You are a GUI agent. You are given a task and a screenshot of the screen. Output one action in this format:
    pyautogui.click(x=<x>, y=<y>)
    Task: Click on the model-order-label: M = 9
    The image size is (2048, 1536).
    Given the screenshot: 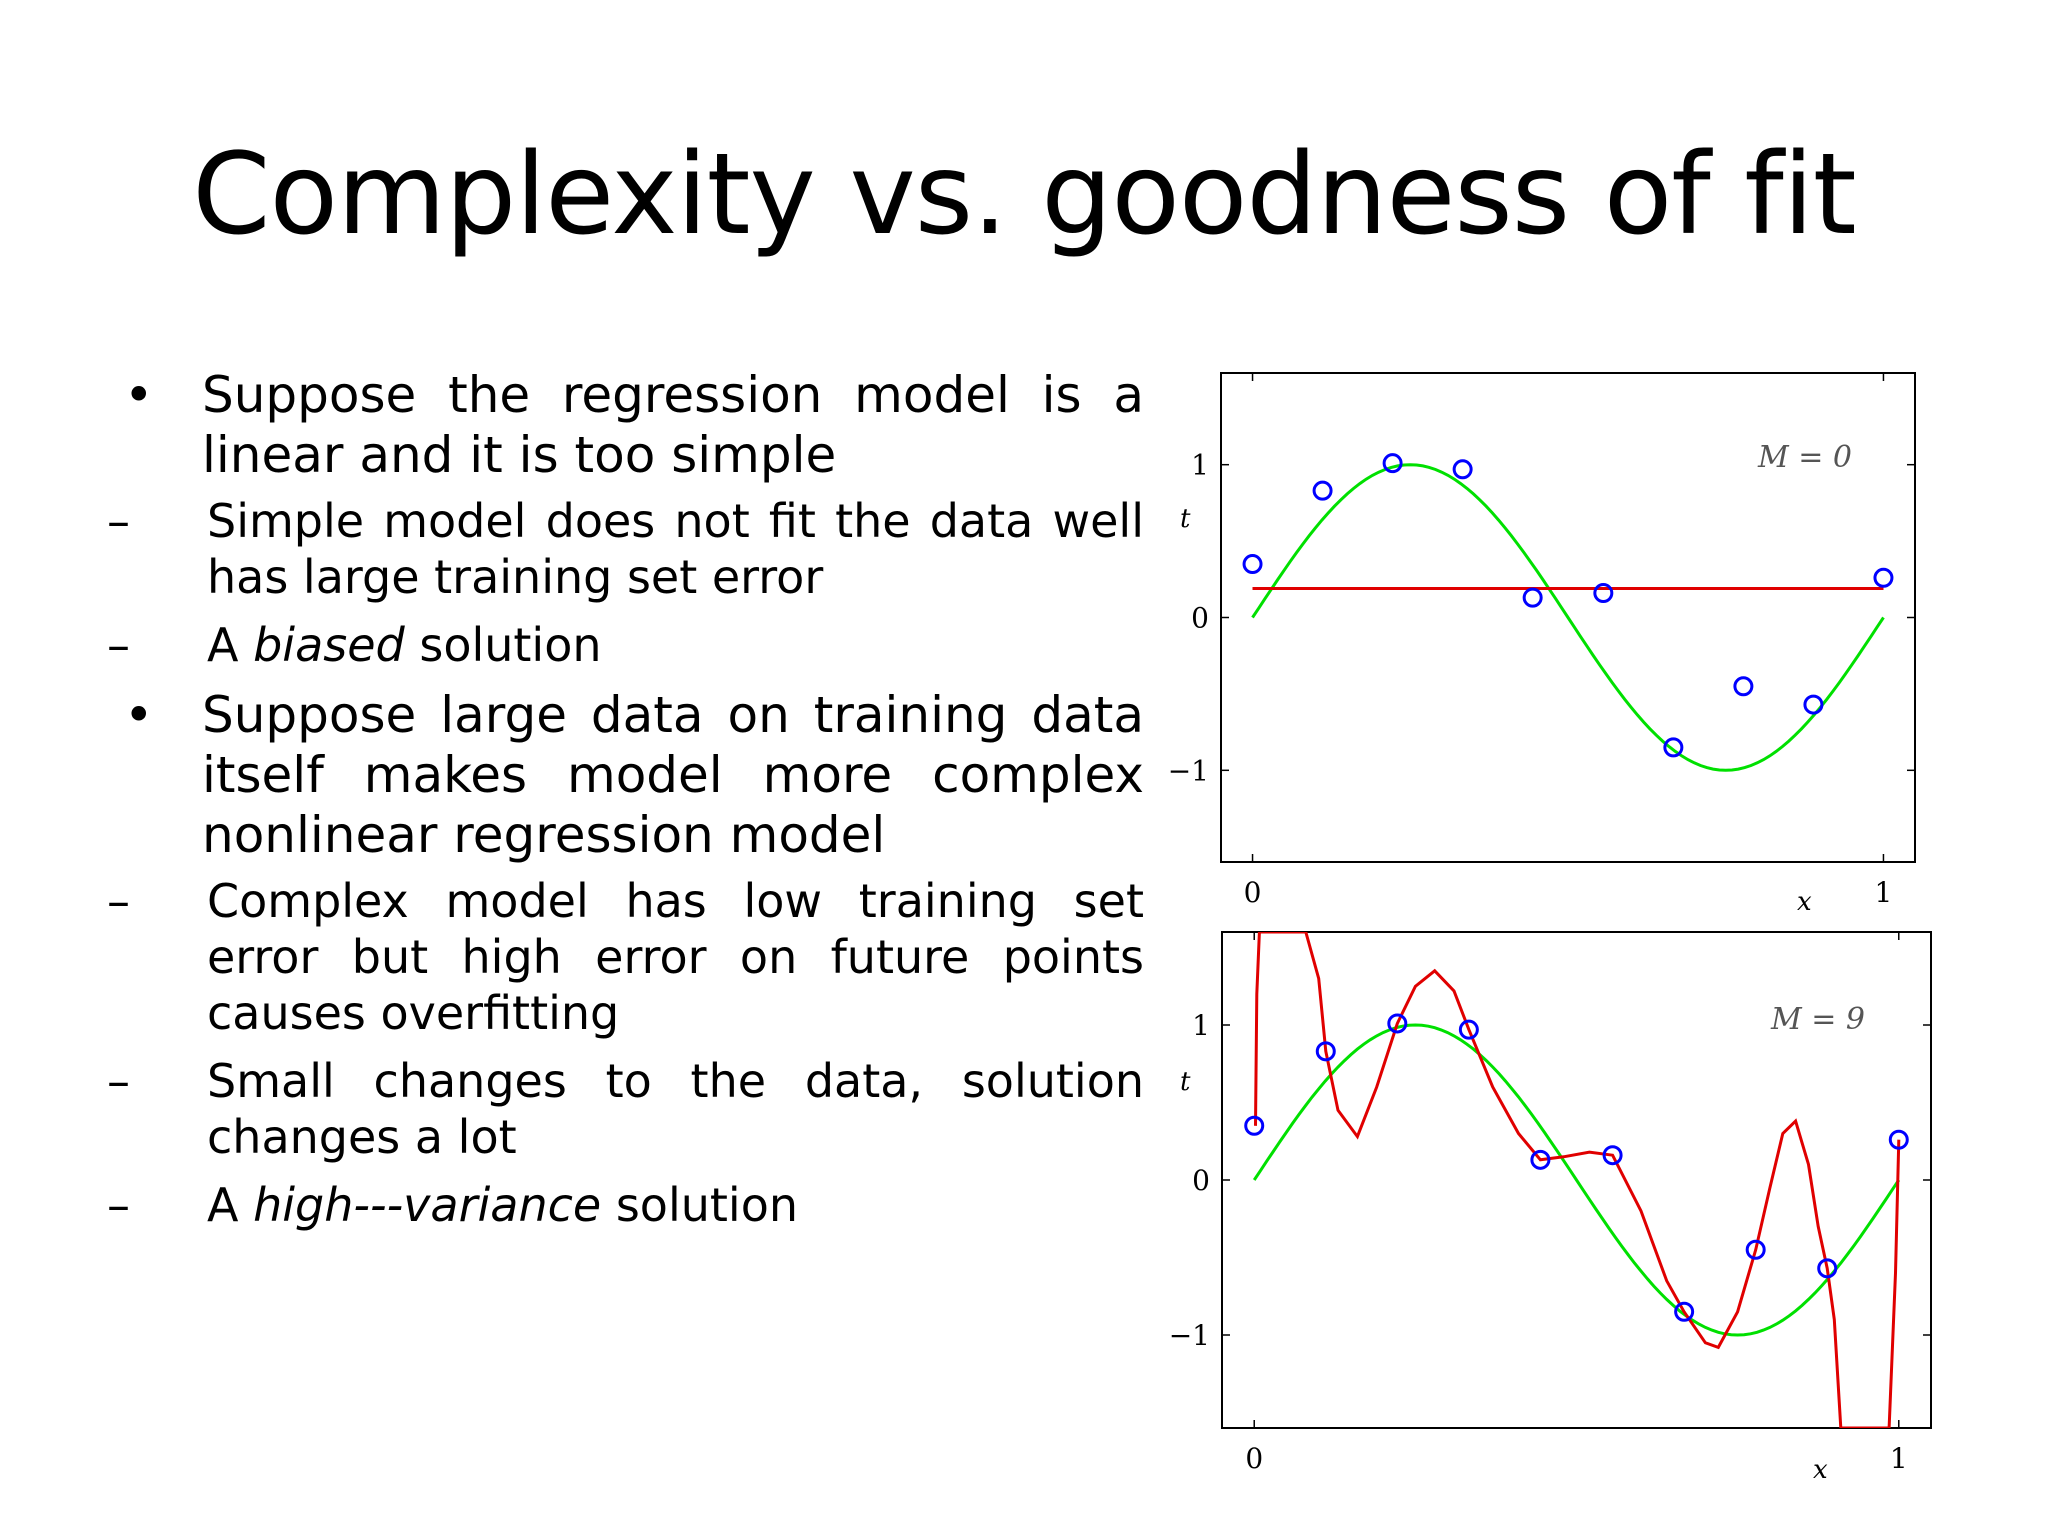 What is the action you would take?
    pyautogui.click(x=1817, y=1019)
    